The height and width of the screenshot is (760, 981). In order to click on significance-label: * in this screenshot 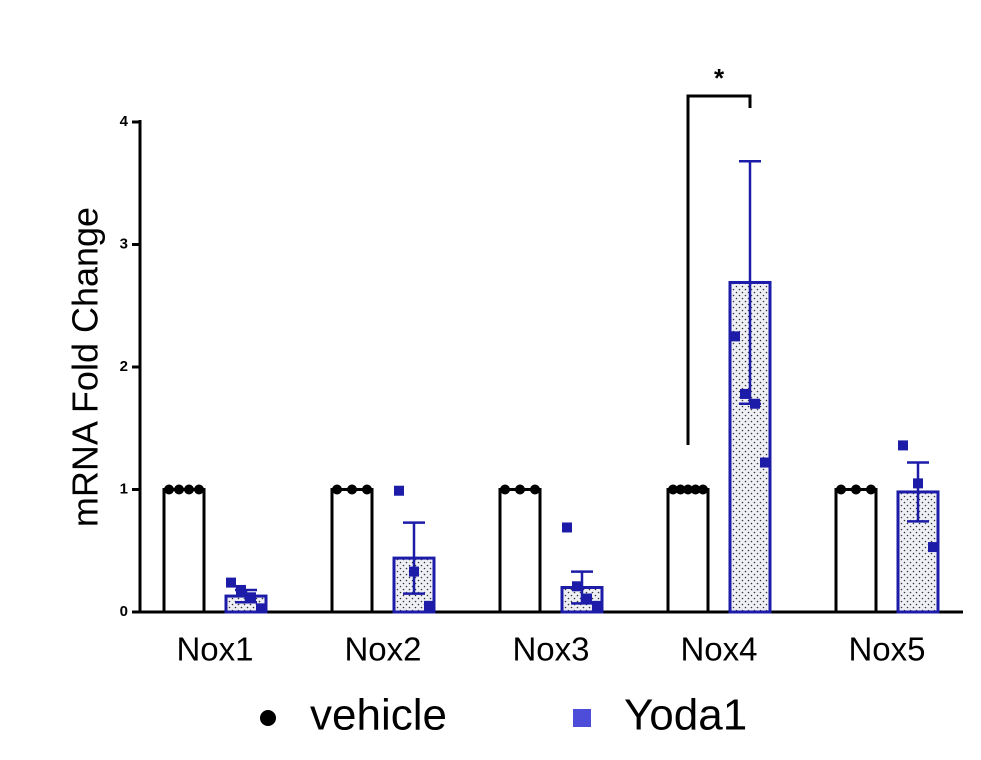, I will do `click(719, 78)`.